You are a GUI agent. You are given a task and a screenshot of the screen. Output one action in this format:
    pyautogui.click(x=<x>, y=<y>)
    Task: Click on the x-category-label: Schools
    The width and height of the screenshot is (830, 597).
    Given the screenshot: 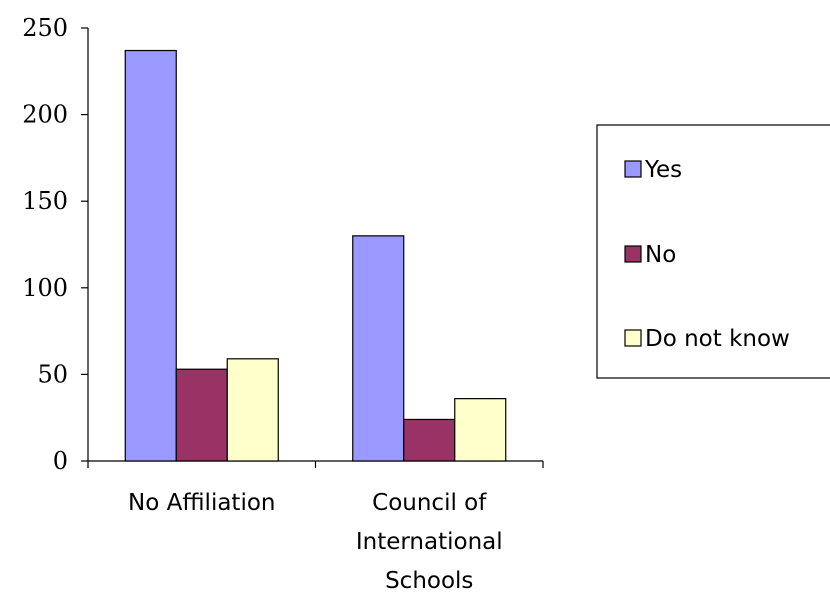 What is the action you would take?
    pyautogui.click(x=429, y=580)
    